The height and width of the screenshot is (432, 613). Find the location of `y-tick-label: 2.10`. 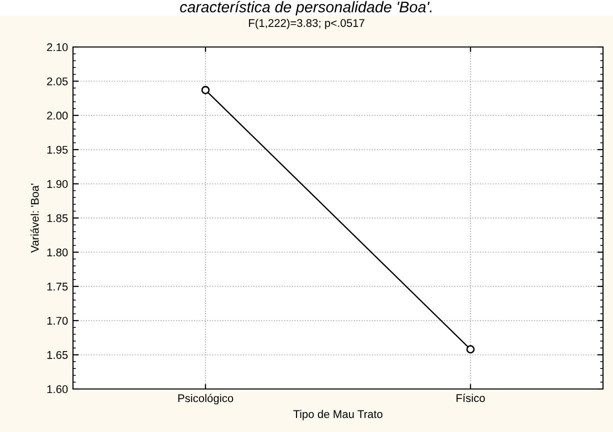

y-tick-label: 2.10 is located at coordinates (57, 47).